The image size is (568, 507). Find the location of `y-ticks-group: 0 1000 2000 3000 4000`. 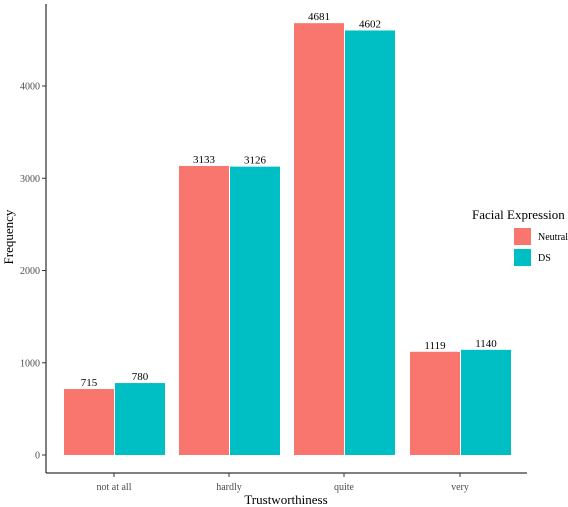

y-ticks-group: 0 1000 2000 3000 4000 is located at coordinates (33, 272).